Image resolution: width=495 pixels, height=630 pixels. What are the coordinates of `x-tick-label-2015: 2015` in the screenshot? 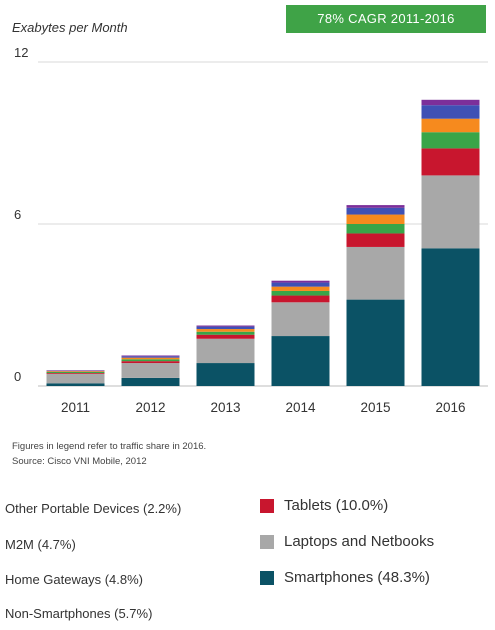 It's located at (375, 407).